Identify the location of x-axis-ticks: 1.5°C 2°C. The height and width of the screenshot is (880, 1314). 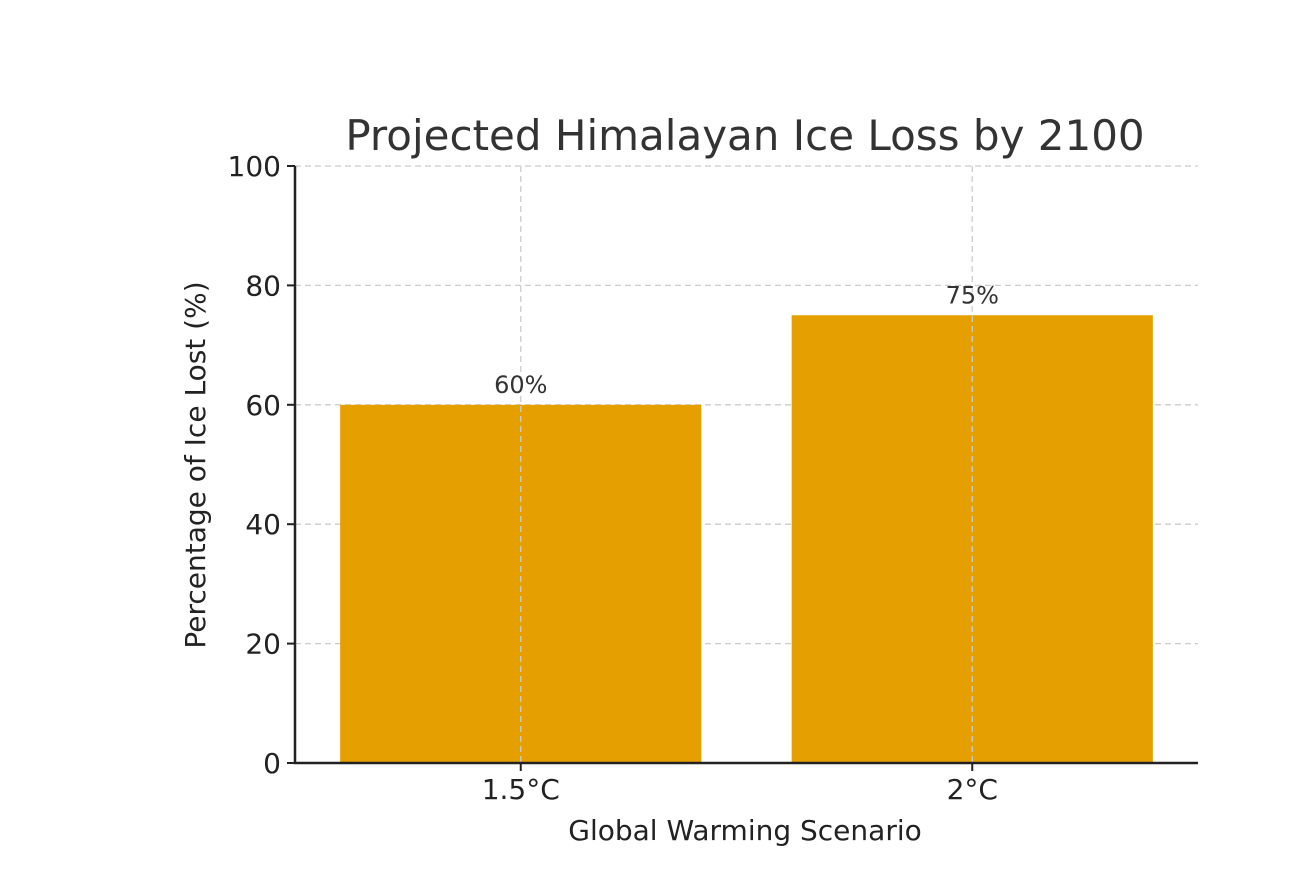
(740, 784).